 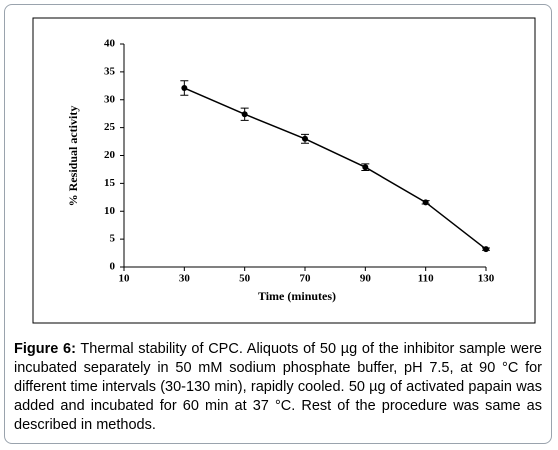 I want to click on x-tick-label: 90, so click(x=366, y=279).